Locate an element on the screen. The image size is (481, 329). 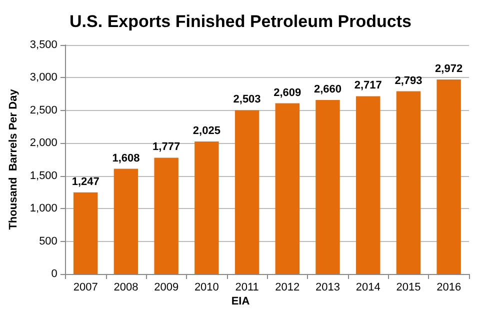
data-label: 2,609 is located at coordinates (288, 92).